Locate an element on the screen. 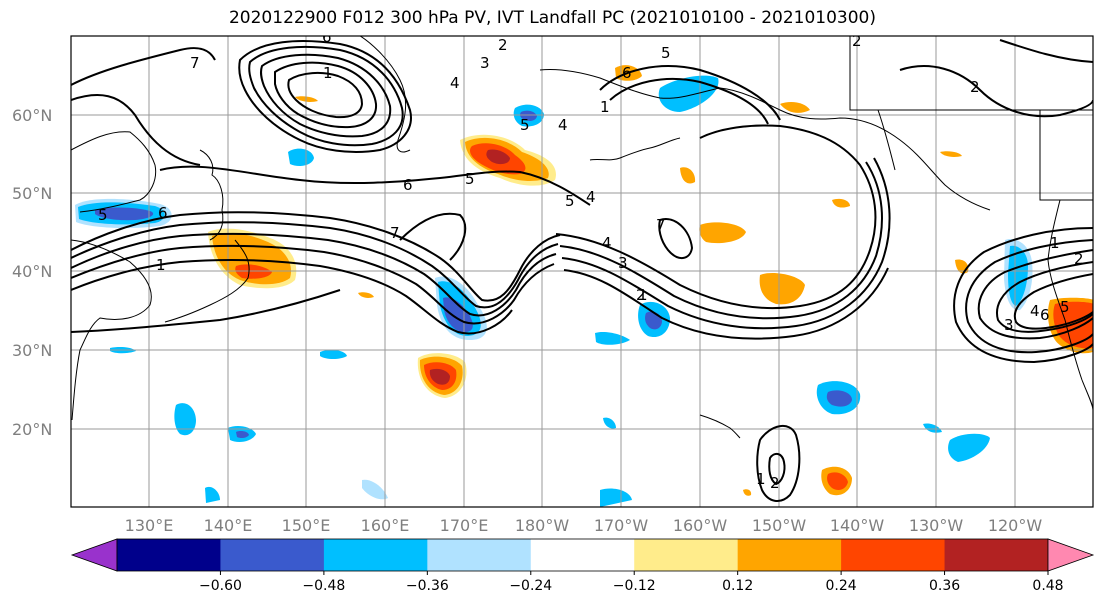 The width and height of the screenshot is (1105, 601). lon-label: 160°W is located at coordinates (700, 525).